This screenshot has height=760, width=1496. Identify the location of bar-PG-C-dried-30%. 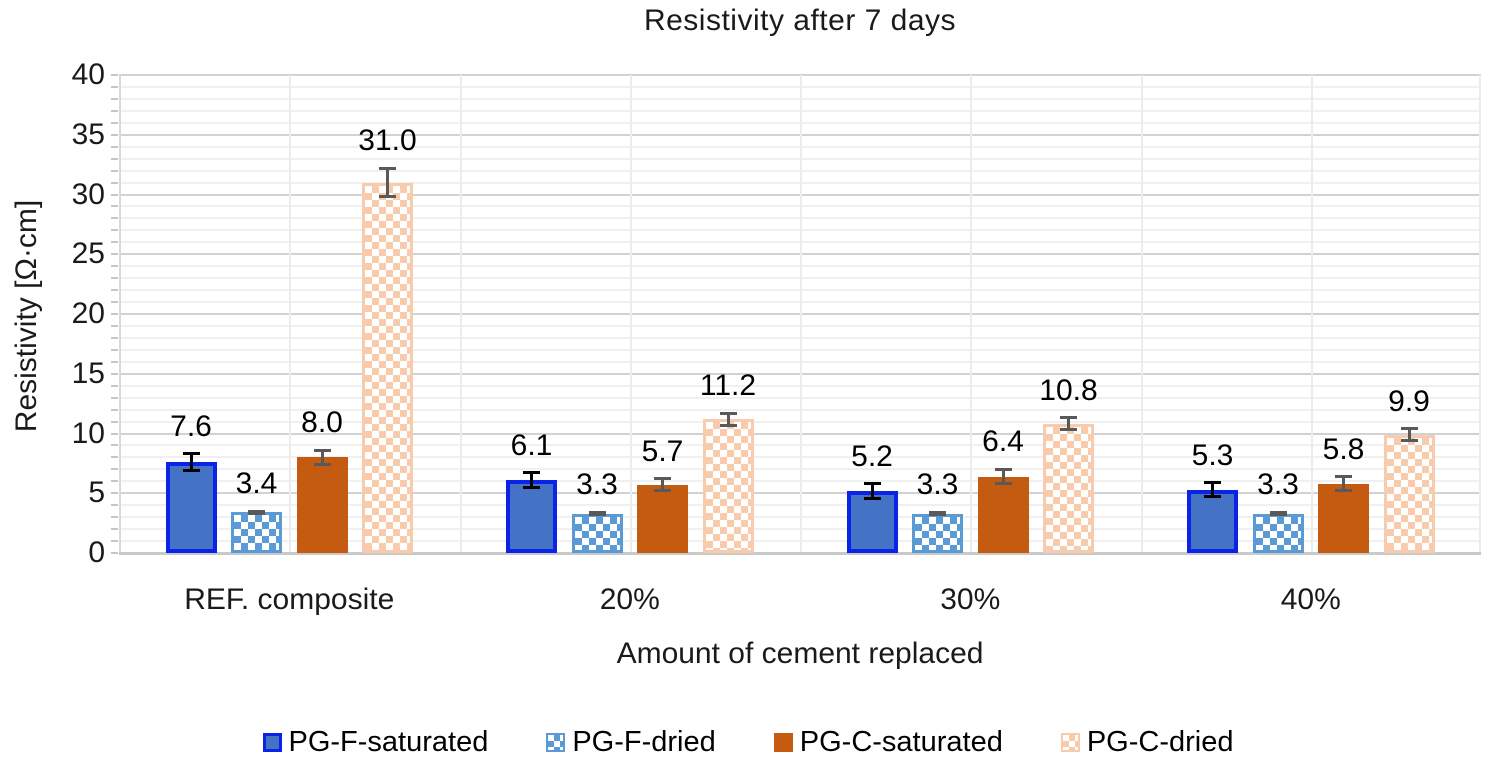
(1068, 488).